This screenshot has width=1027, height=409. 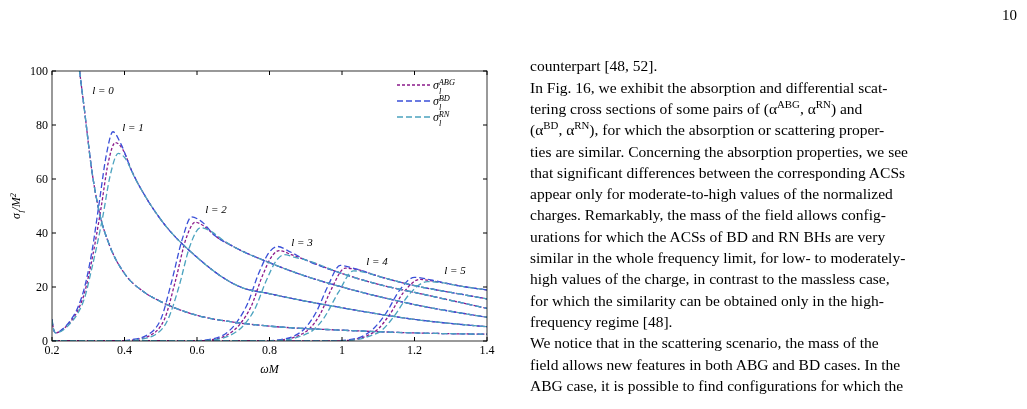 What do you see at coordinates (710, 279) in the screenshot?
I see `text: high values of the charge, in contrast to the massless case,` at bounding box center [710, 279].